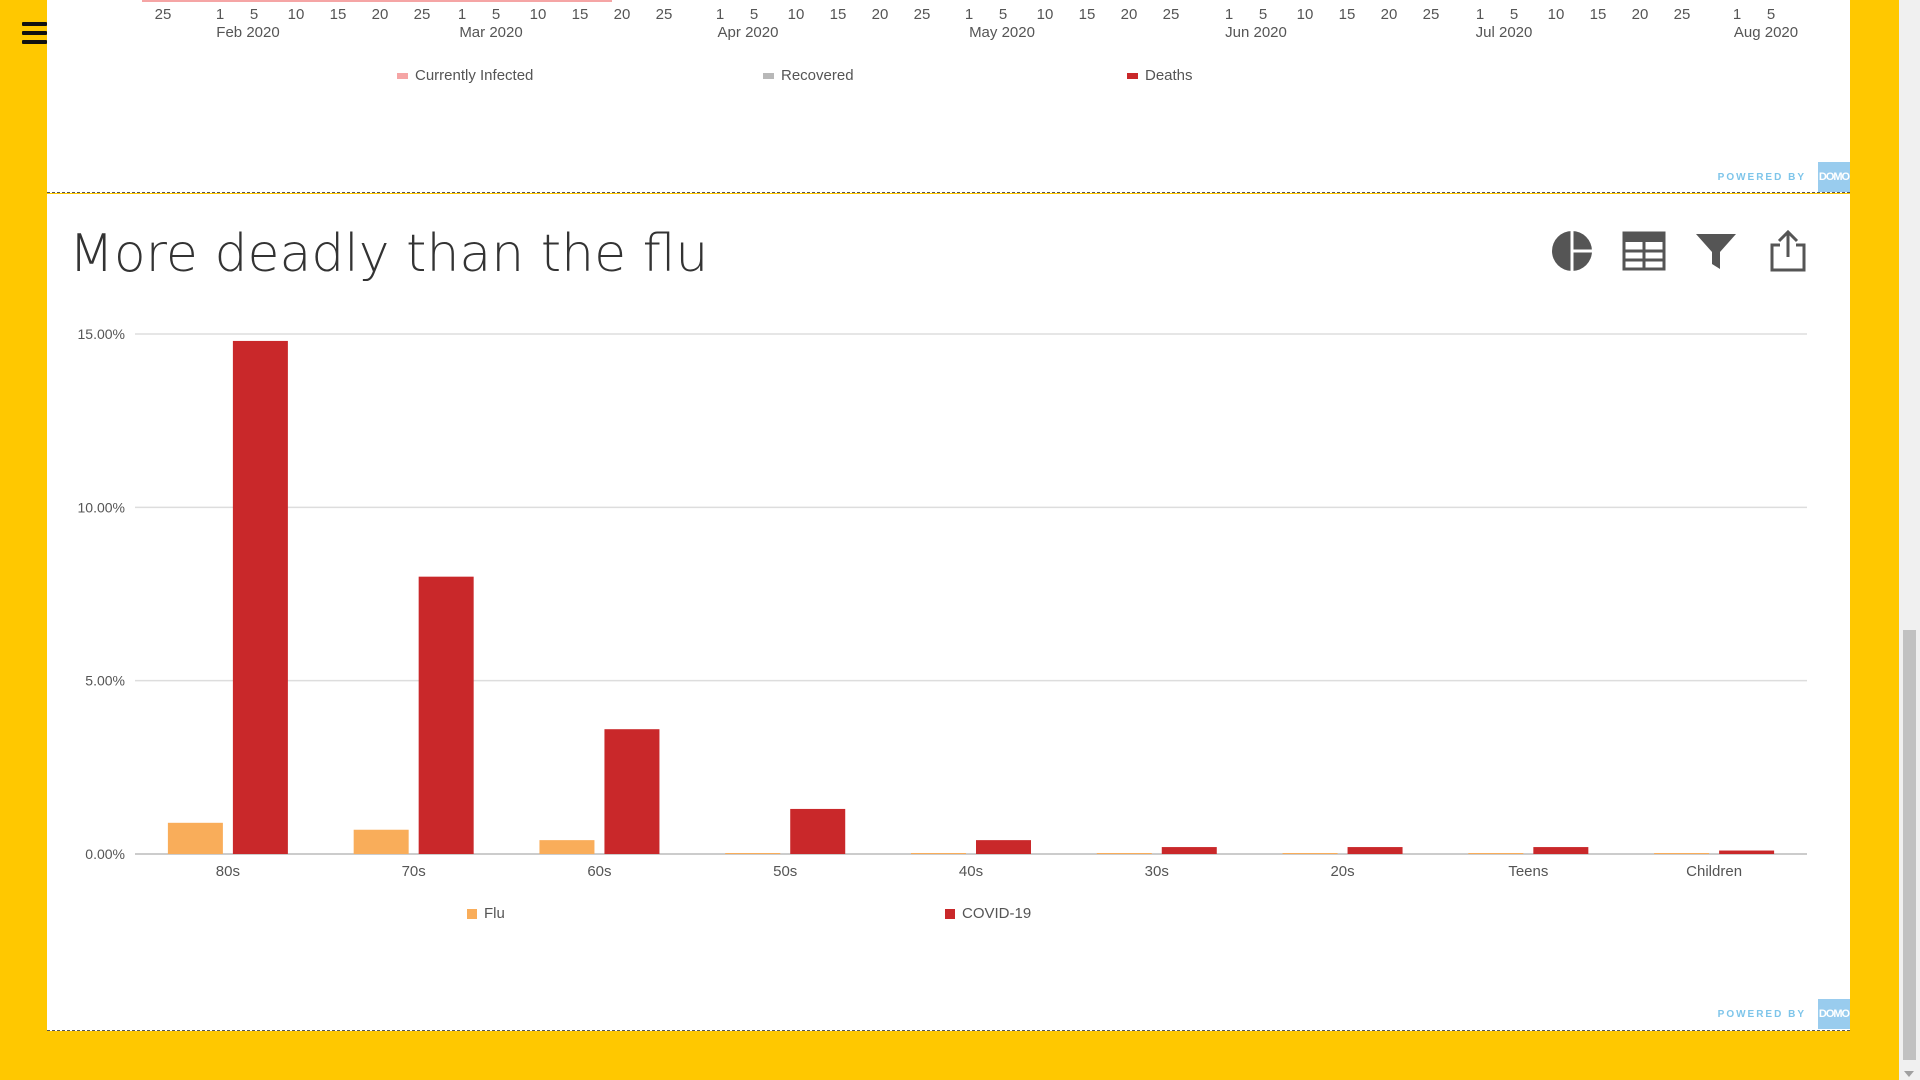 Image resolution: width=1920 pixels, height=1080 pixels. Describe the element at coordinates (1342, 871) in the screenshot. I see `x-tick-label: 20s` at that location.